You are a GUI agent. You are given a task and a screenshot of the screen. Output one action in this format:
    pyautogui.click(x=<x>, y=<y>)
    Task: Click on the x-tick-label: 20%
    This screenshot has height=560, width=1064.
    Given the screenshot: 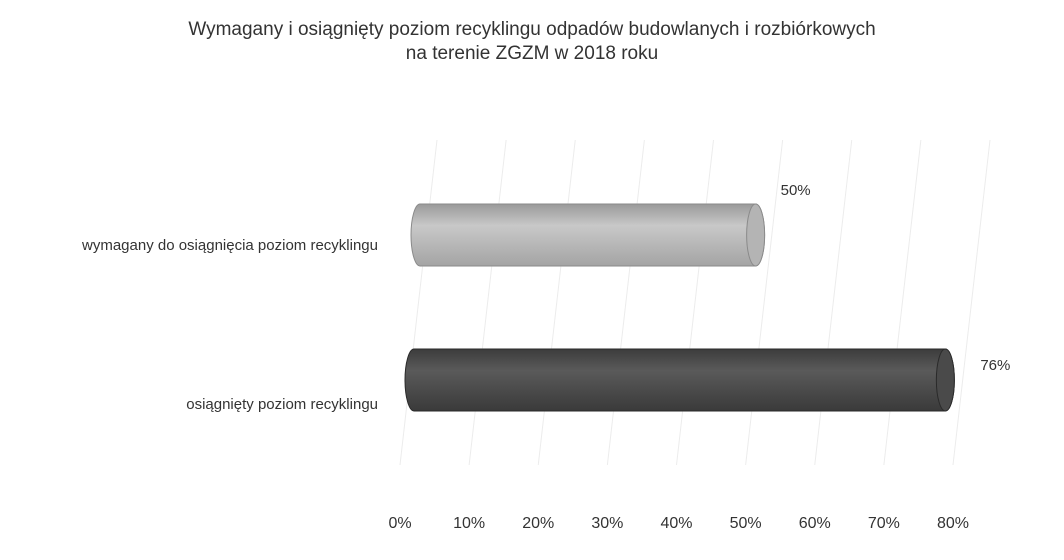 What is the action you would take?
    pyautogui.click(x=538, y=523)
    